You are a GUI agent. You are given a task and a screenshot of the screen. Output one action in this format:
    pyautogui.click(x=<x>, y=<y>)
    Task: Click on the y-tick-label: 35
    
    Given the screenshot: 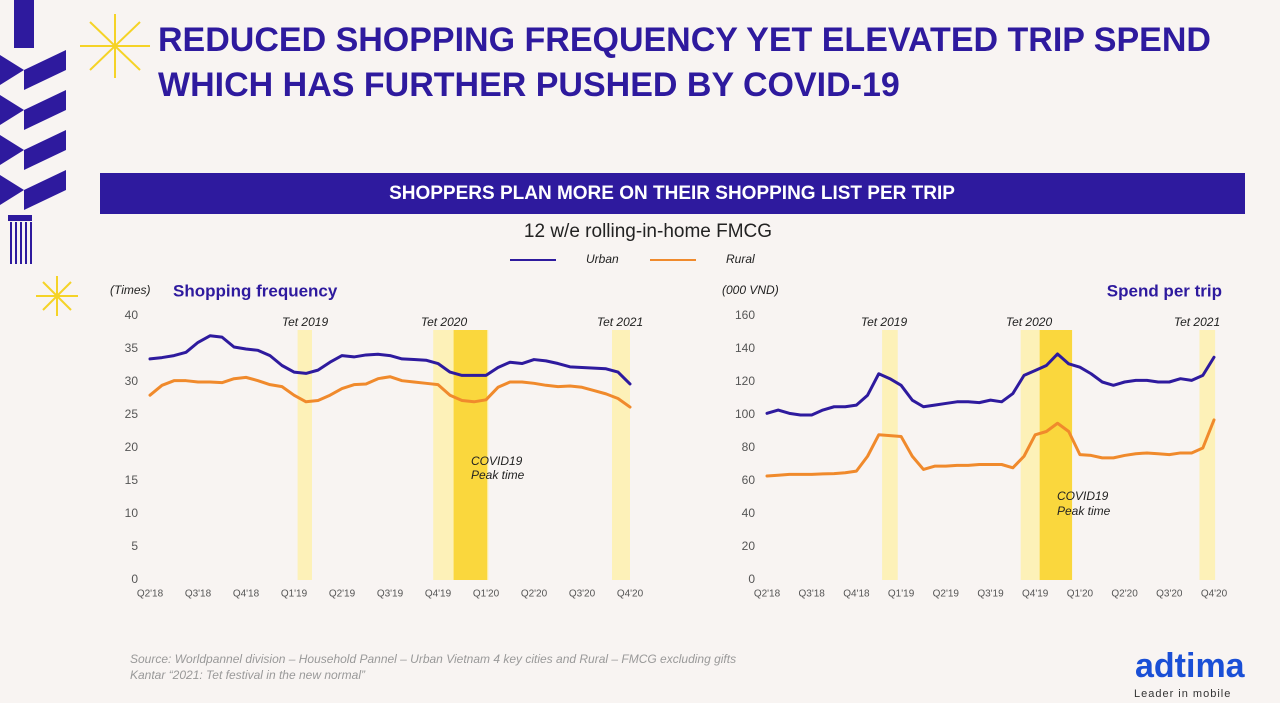 What is the action you would take?
    pyautogui.click(x=132, y=348)
    